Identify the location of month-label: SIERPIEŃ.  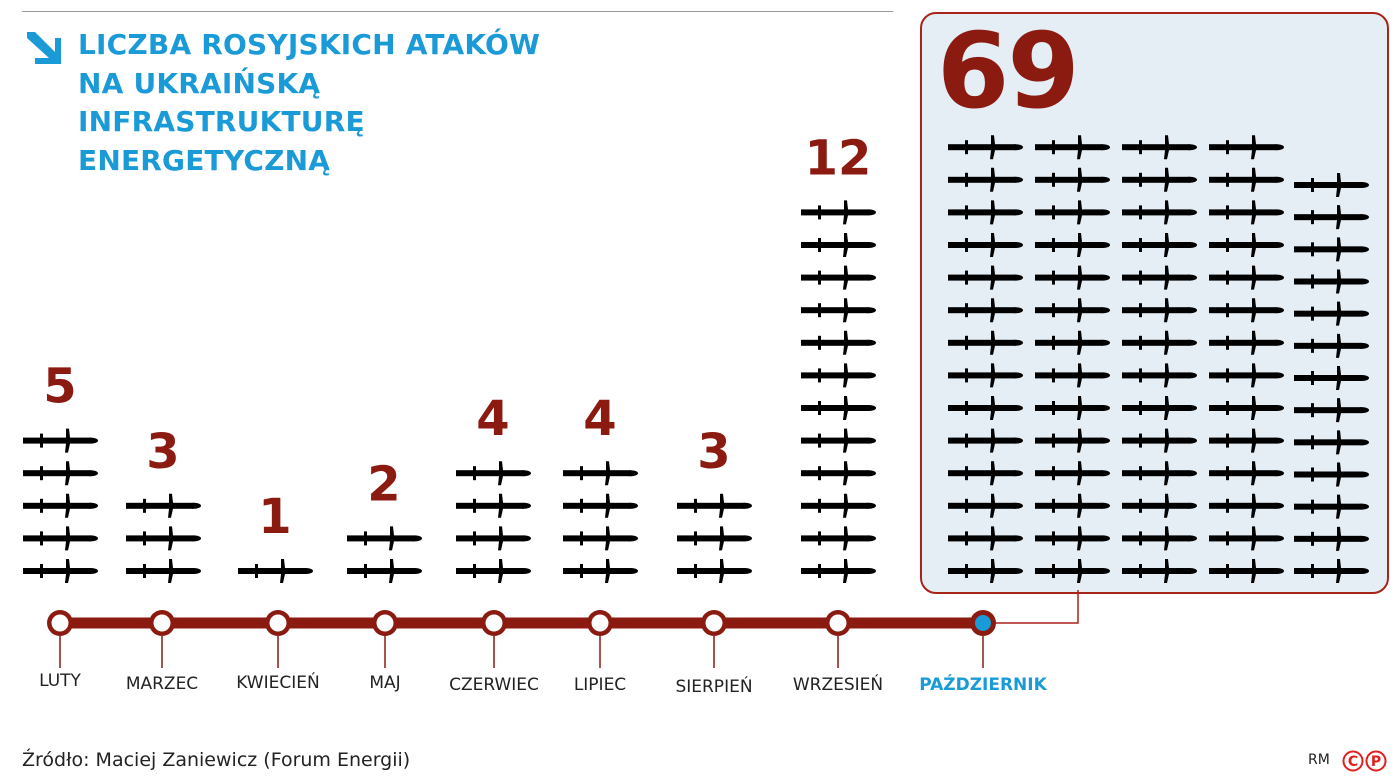
(713, 686).